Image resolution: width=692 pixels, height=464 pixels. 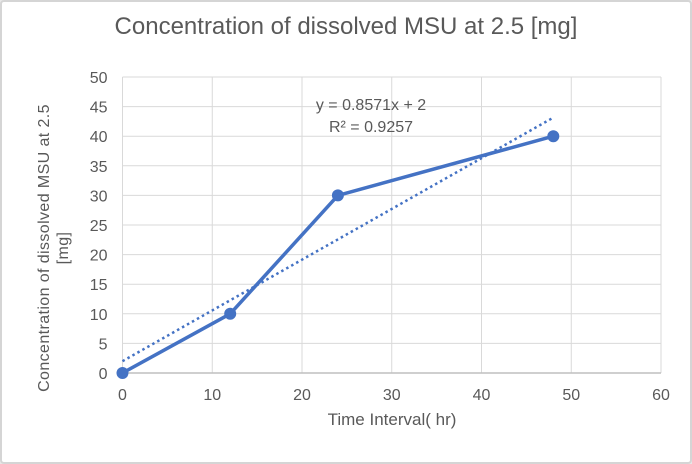 What do you see at coordinates (99, 137) in the screenshot?
I see `y-tick-label: 40` at bounding box center [99, 137].